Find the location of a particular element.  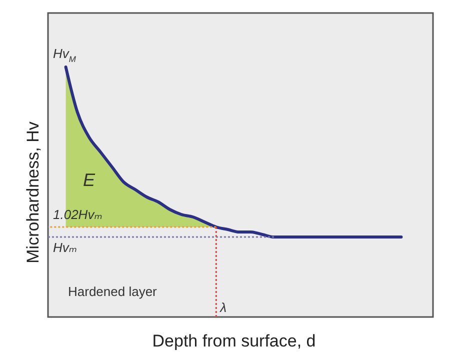

x-axis-title: Depth from surface, d is located at coordinates (234, 341).